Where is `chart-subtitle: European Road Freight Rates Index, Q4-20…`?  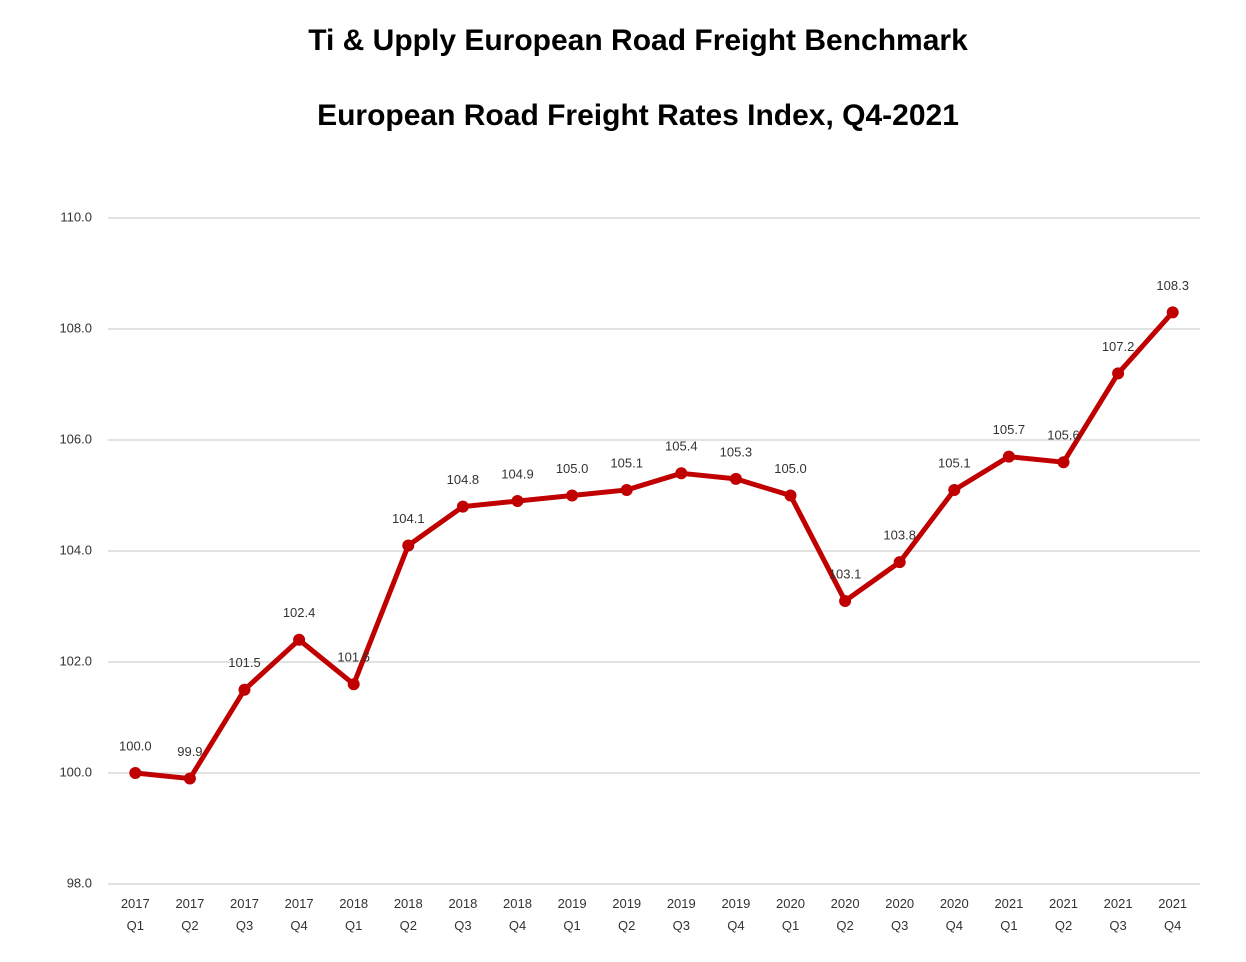 chart-subtitle: European Road Freight Rates Index, Q4-20… is located at coordinates (638, 115).